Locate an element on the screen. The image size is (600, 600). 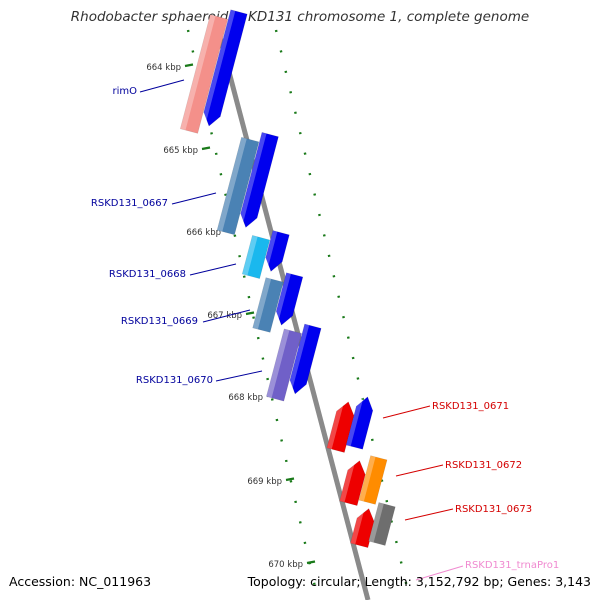
gene-block-rimO is located at coordinates (204, 74).